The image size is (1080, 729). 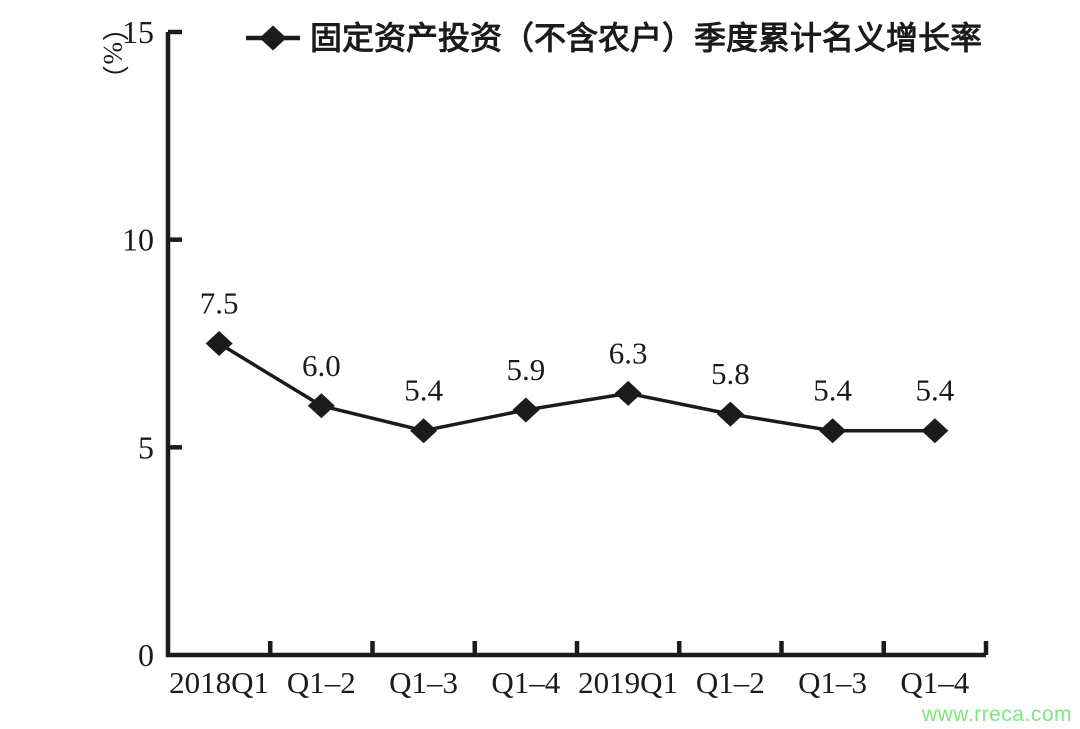 What do you see at coordinates (321, 365) in the screenshot?
I see `data-label: 6.0` at bounding box center [321, 365].